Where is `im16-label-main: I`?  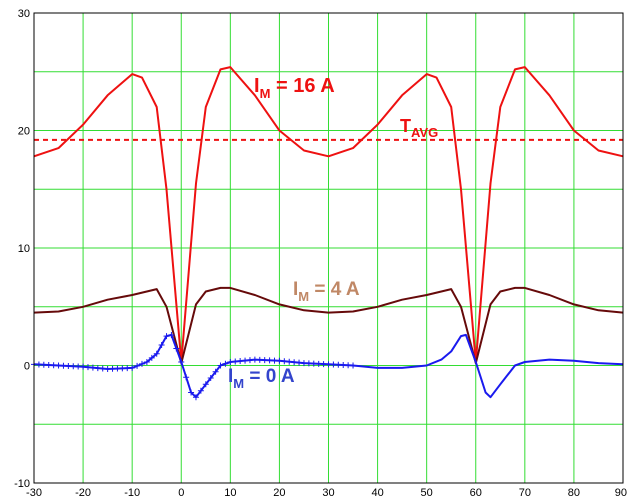 im16-label-main: I is located at coordinates (257, 86).